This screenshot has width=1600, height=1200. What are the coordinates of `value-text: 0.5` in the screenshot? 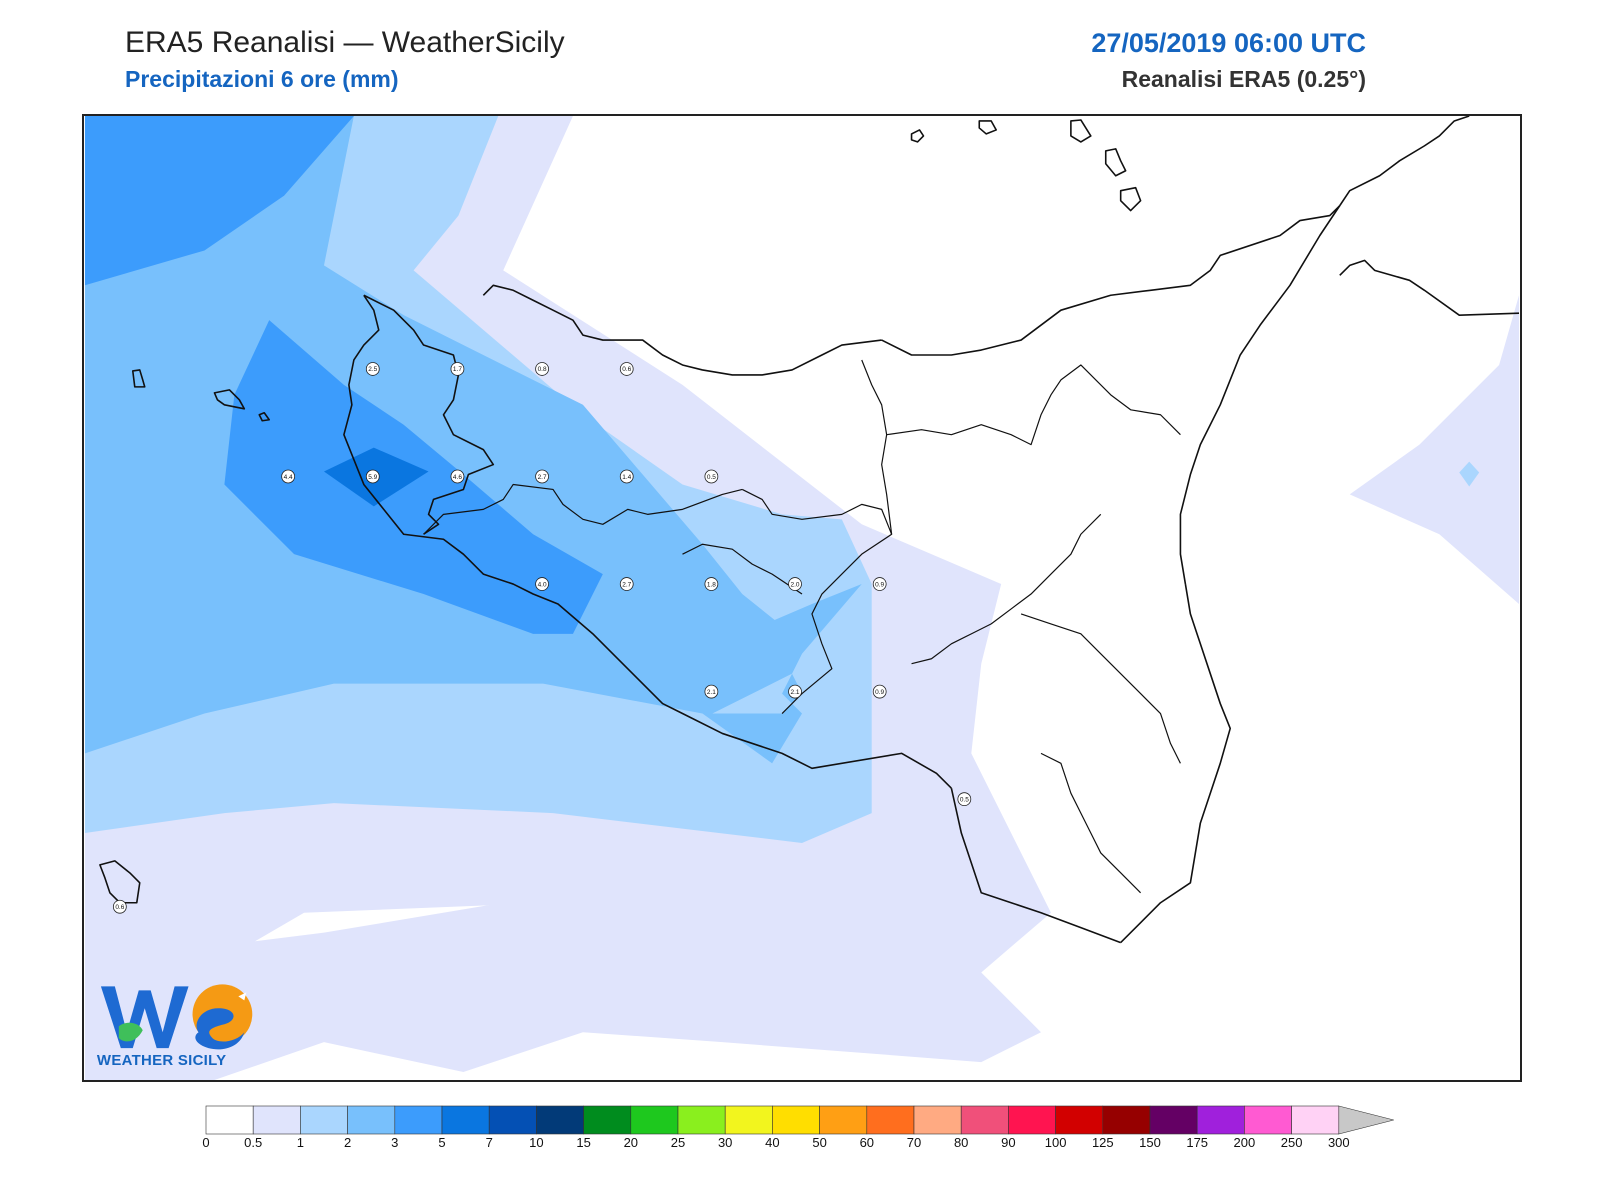 It's located at (711, 477).